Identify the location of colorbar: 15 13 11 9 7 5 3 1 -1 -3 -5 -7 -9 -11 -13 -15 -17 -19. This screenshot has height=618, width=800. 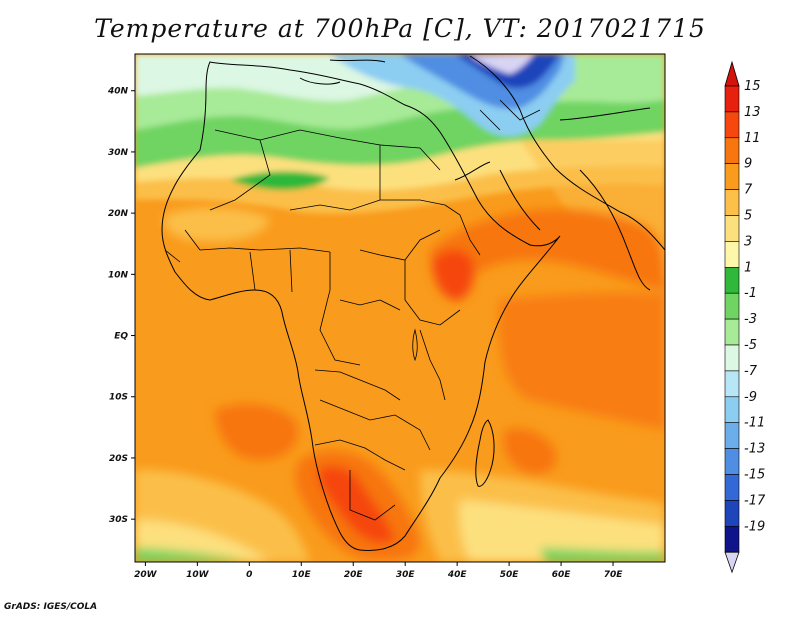
(745, 317).